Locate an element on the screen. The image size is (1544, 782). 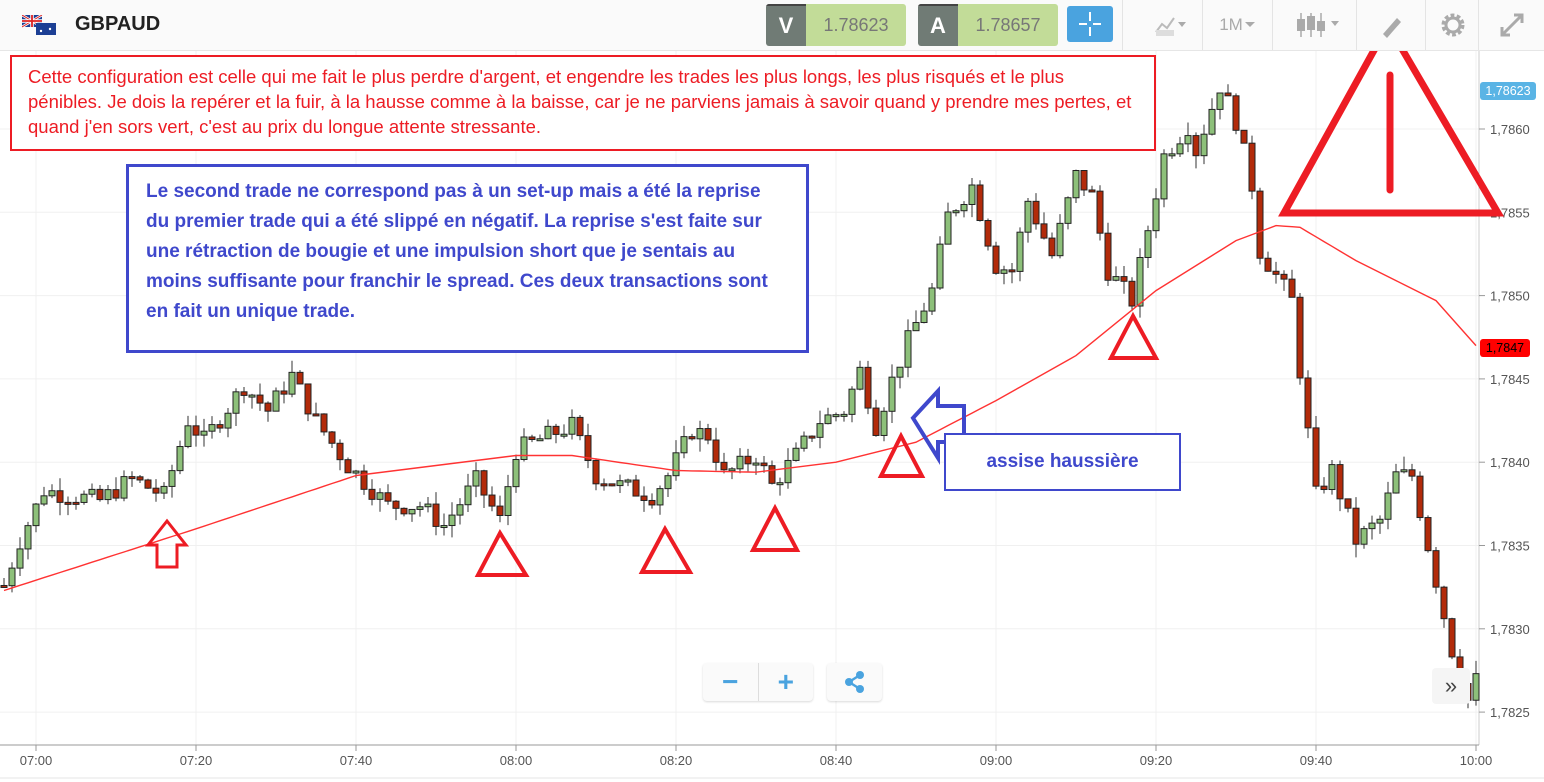
x-tick-label: 09:40 is located at coordinates (1316, 760).